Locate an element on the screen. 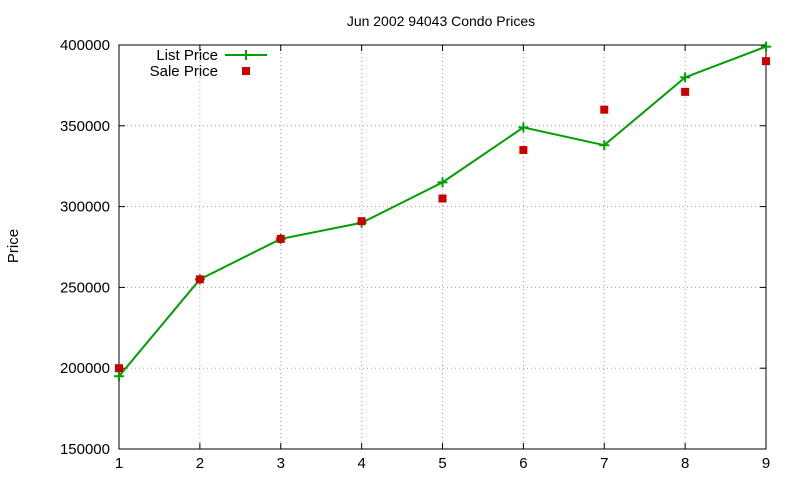  y-tick-label: 350000 is located at coordinates (85, 126).